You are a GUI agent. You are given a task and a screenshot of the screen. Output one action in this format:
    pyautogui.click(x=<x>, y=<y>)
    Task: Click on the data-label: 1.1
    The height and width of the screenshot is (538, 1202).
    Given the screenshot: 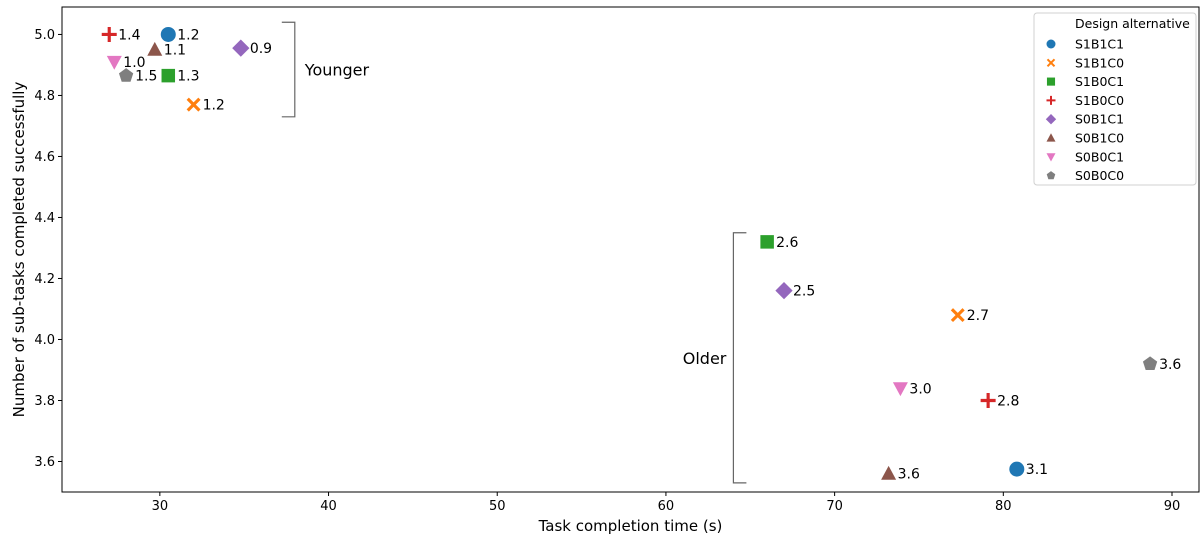 What is the action you would take?
    pyautogui.click(x=175, y=51)
    